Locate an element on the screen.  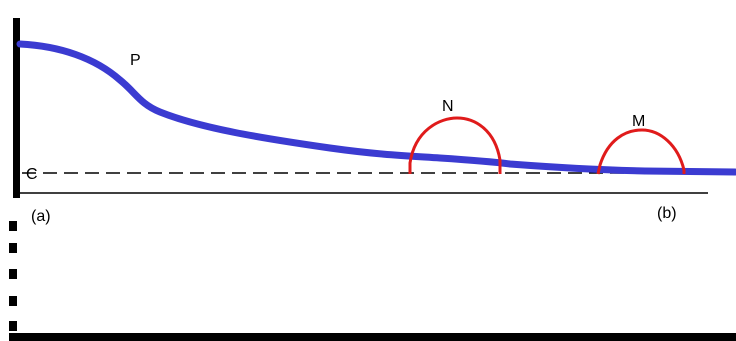
arc-n is located at coordinates (455, 145).